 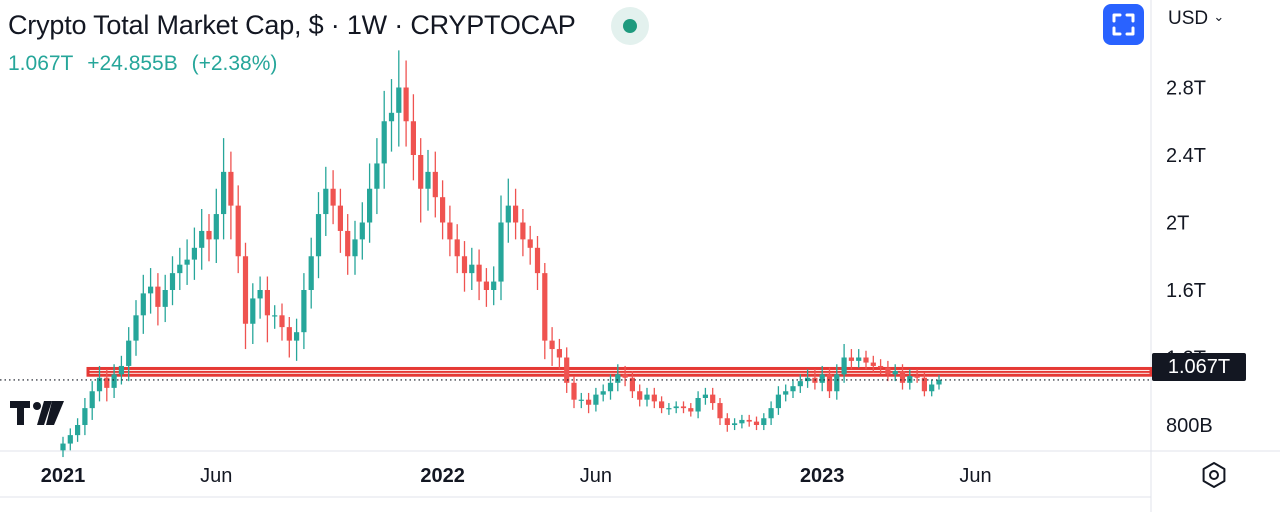 I want to click on fullscreen-button, so click(x=1123, y=24).